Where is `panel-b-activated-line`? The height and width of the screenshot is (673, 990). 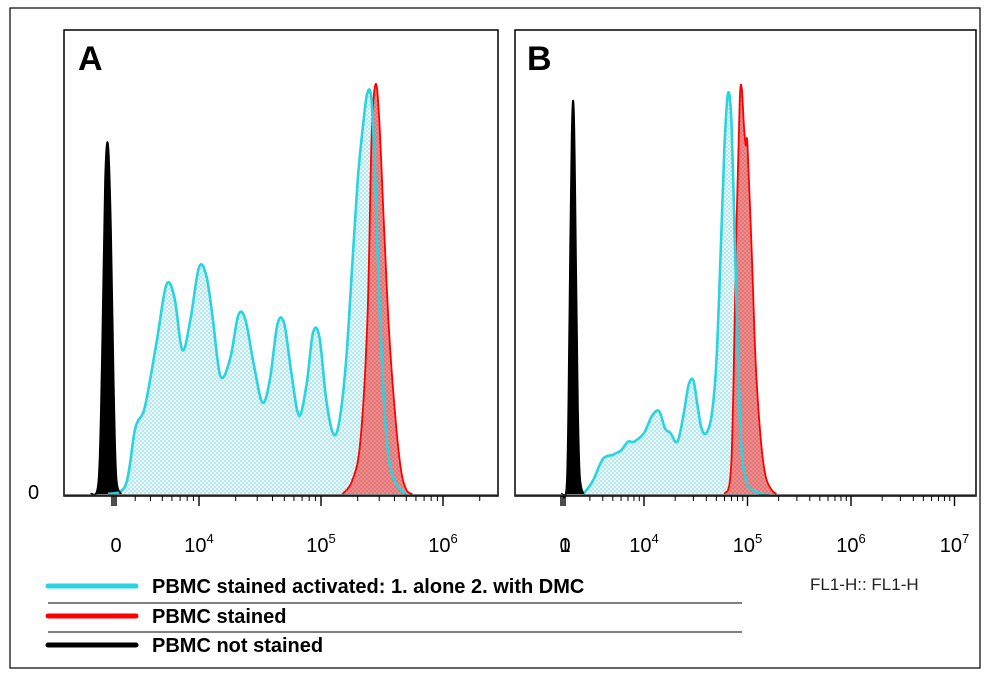 panel-b-activated-line is located at coordinates (675, 293).